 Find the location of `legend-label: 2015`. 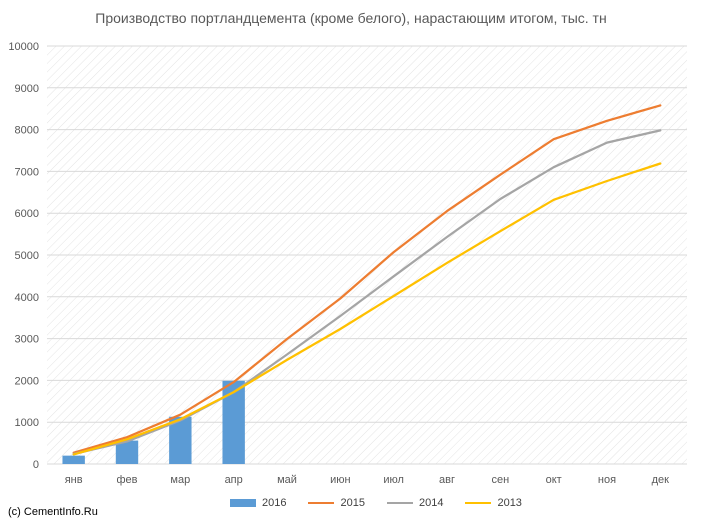

legend-label: 2015 is located at coordinates (352, 503).